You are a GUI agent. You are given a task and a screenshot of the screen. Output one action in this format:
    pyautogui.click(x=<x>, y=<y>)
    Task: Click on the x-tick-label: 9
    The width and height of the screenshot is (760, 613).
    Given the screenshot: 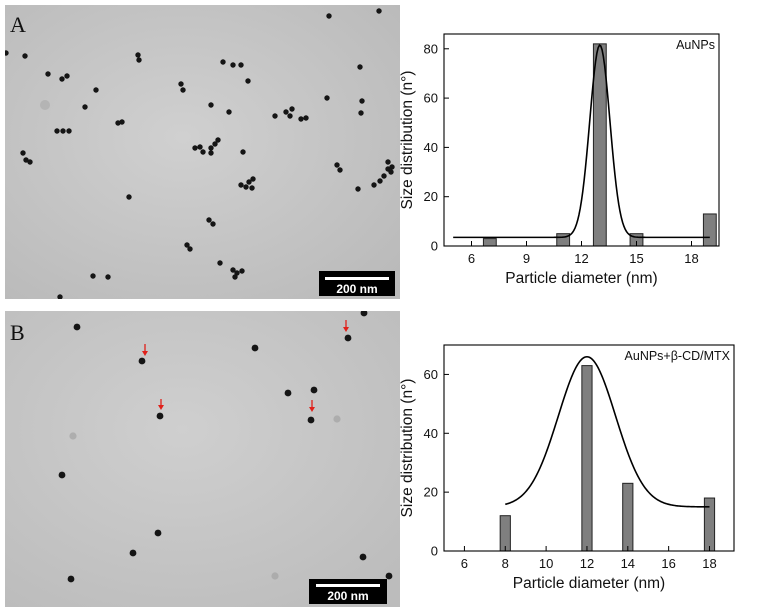 What is the action you would take?
    pyautogui.click(x=526, y=258)
    